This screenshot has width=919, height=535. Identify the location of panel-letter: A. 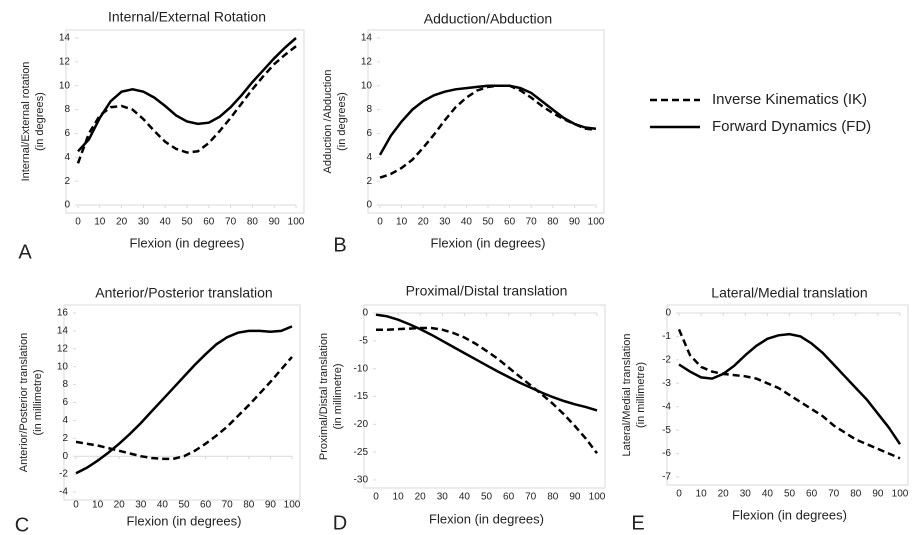
(25, 252).